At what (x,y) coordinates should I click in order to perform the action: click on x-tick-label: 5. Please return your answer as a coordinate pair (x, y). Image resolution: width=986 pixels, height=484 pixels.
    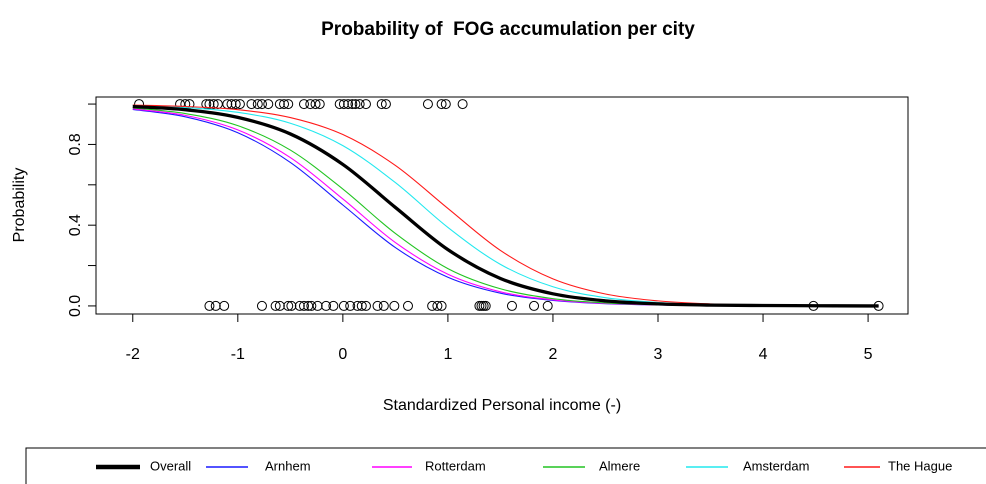
    Looking at the image, I should click on (868, 354).